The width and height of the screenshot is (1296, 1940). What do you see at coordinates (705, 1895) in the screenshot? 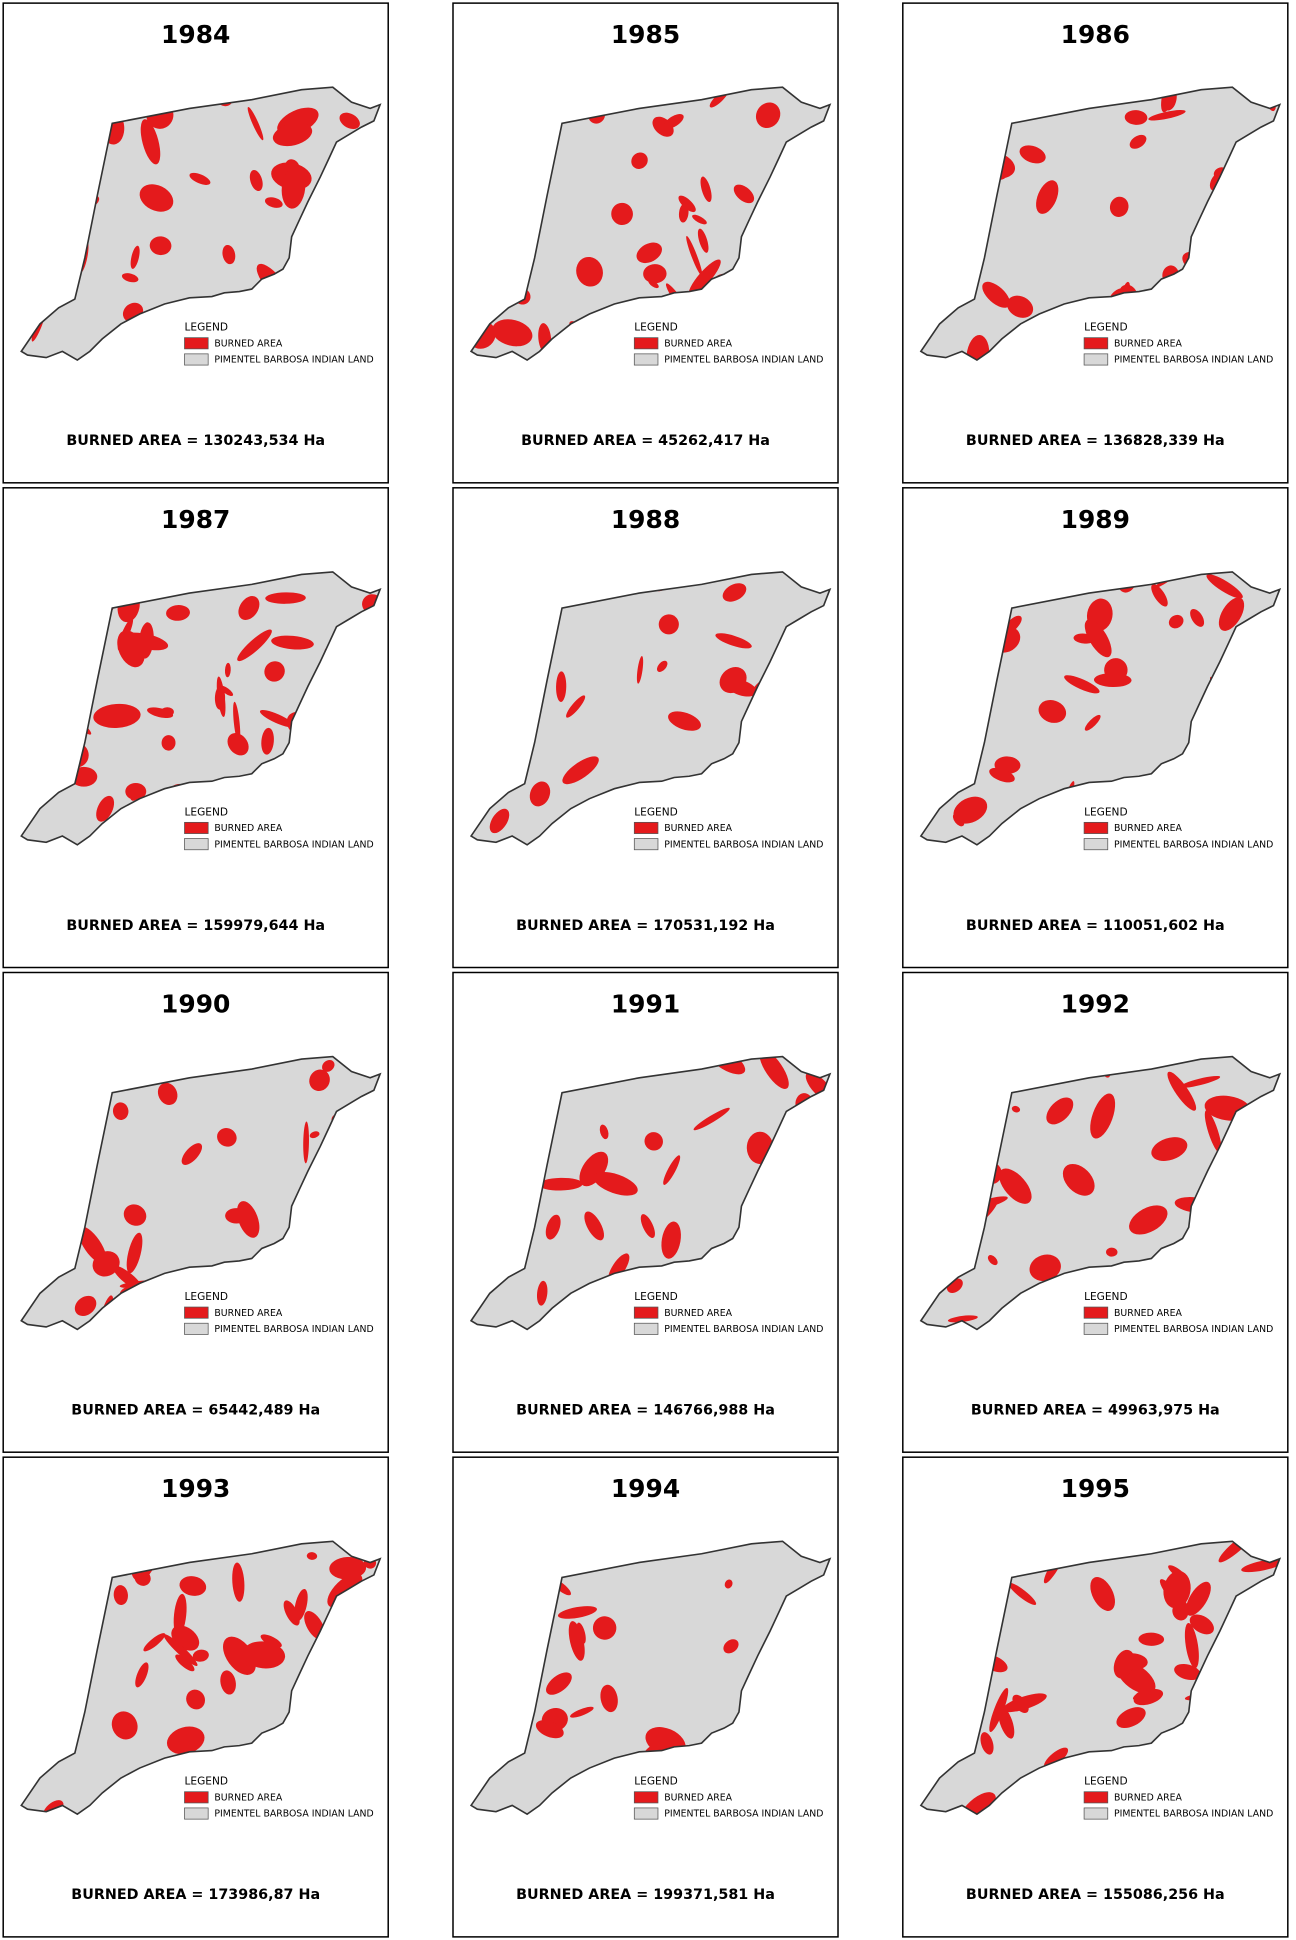
I see `burned-area-value: = 199371,581 Ha` at bounding box center [705, 1895].